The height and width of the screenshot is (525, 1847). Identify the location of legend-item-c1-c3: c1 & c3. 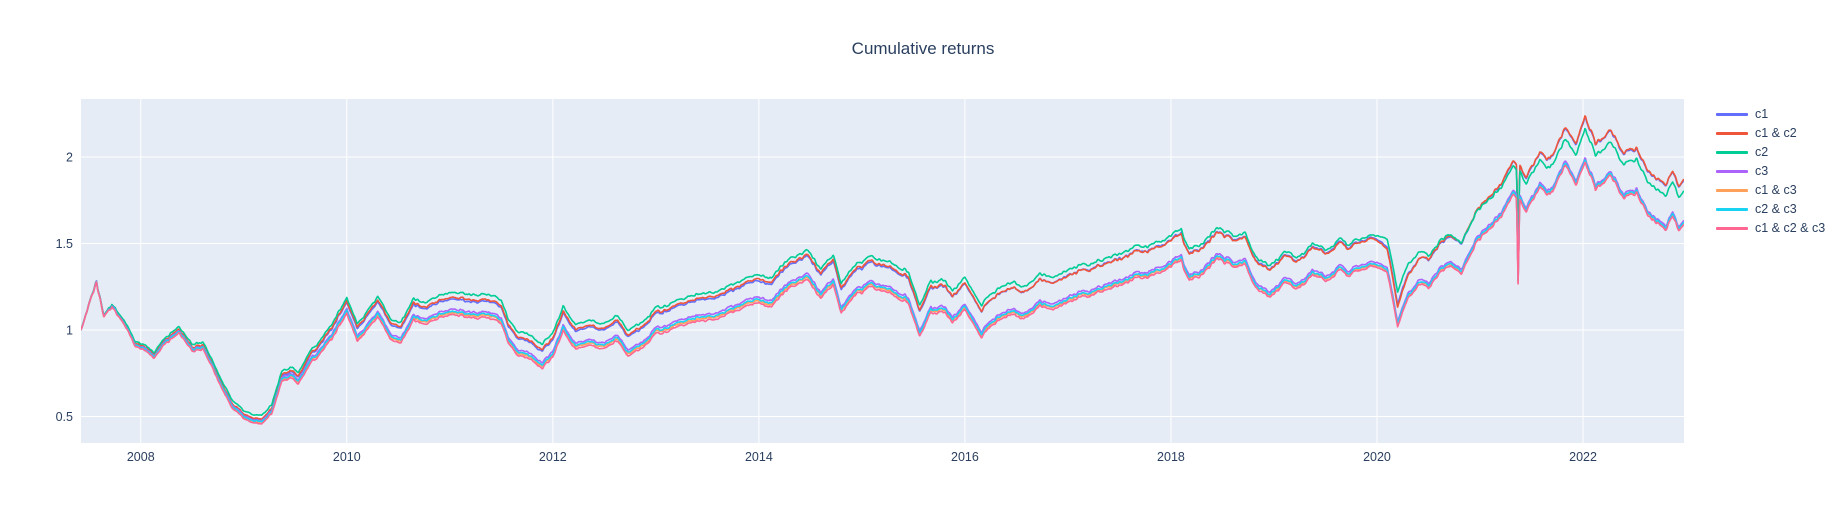
(1770, 190).